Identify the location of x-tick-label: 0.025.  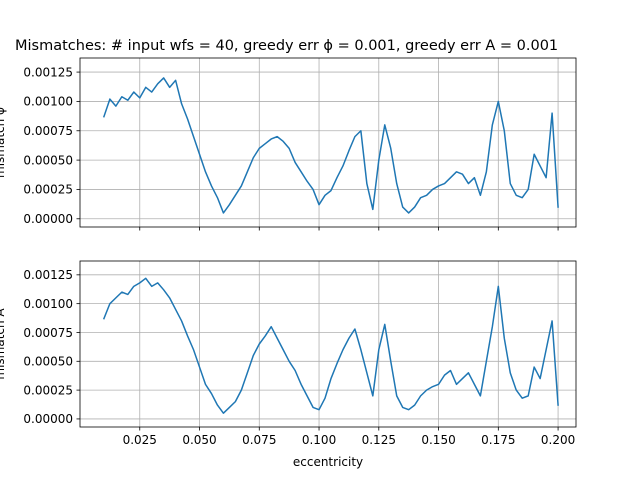
(140, 440).